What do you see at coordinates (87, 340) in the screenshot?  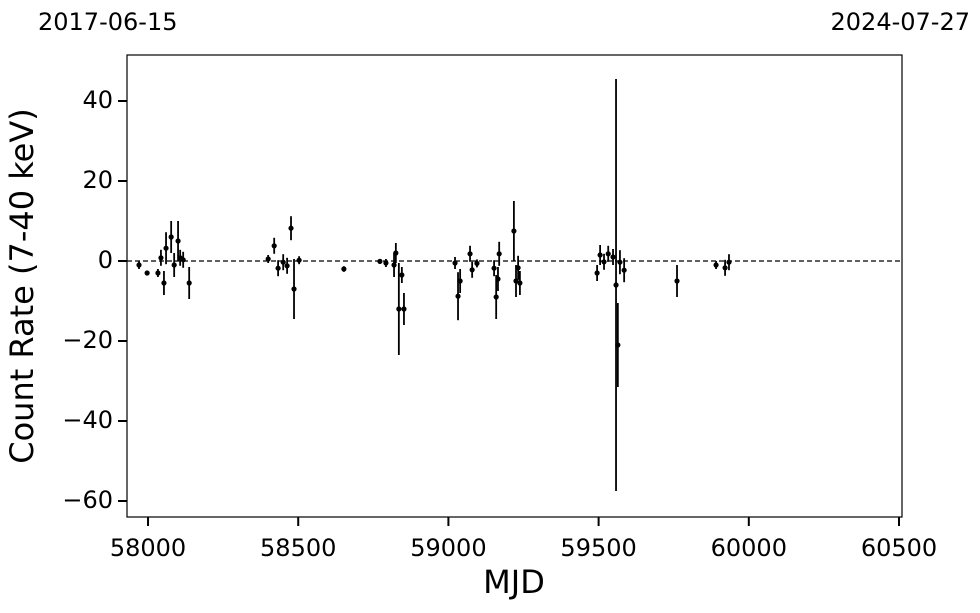 I see `y-tick-label: −20` at bounding box center [87, 340].